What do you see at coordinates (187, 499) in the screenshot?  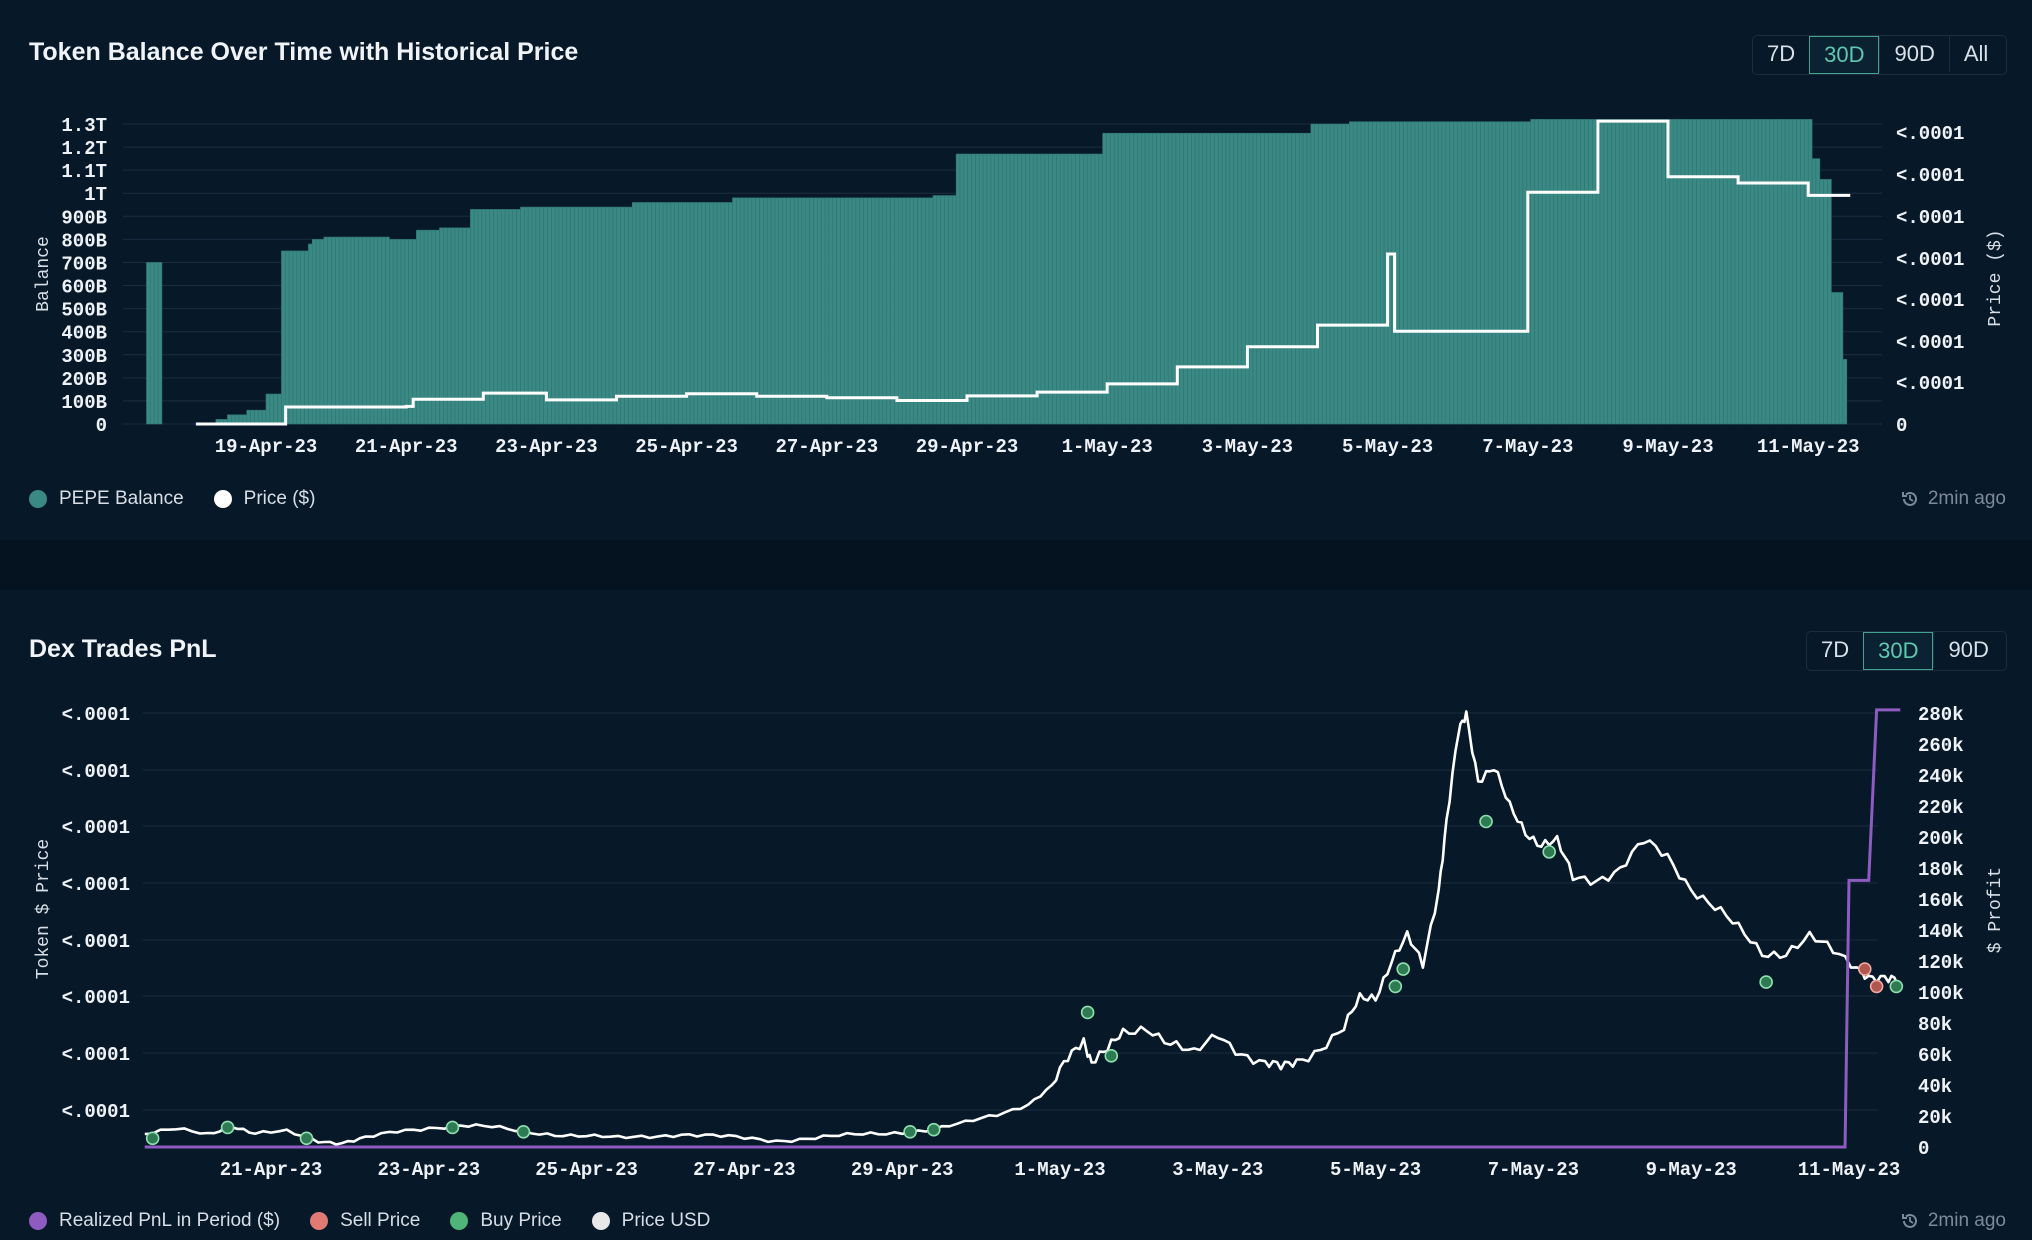 I see `balance-legend: PEPE Balance Price ($)` at bounding box center [187, 499].